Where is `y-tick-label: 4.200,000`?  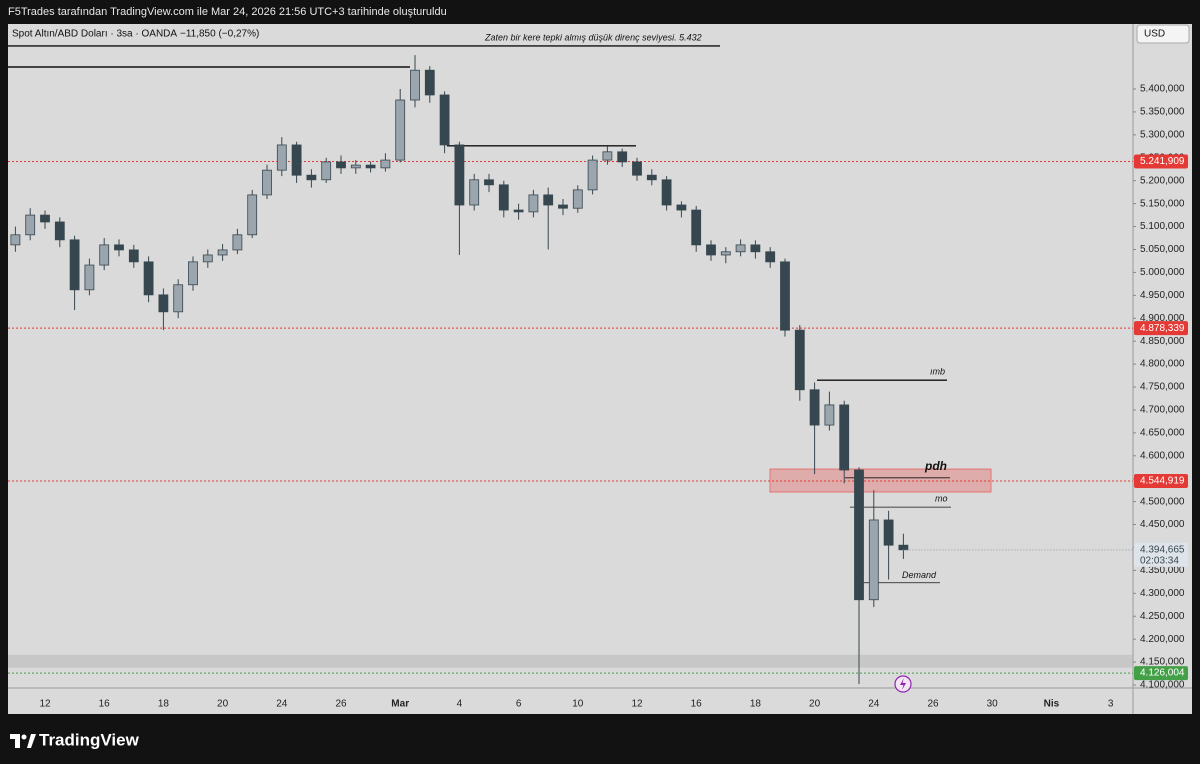 y-tick-label: 4.200,000 is located at coordinates (1162, 639).